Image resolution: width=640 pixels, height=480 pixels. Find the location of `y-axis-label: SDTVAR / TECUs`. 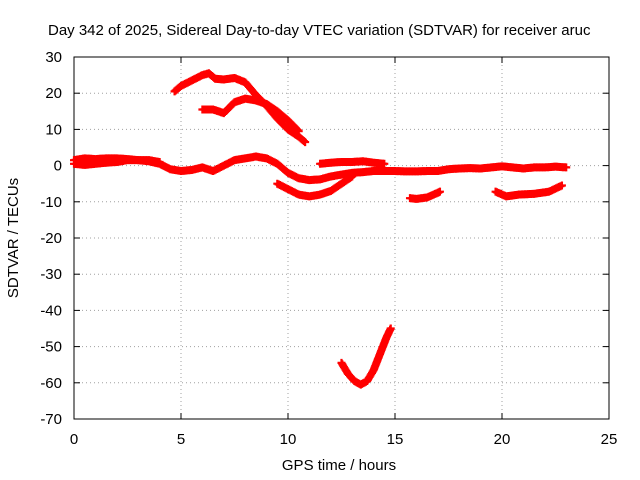

y-axis-label: SDTVAR / TECUs is located at coordinates (13, 238).